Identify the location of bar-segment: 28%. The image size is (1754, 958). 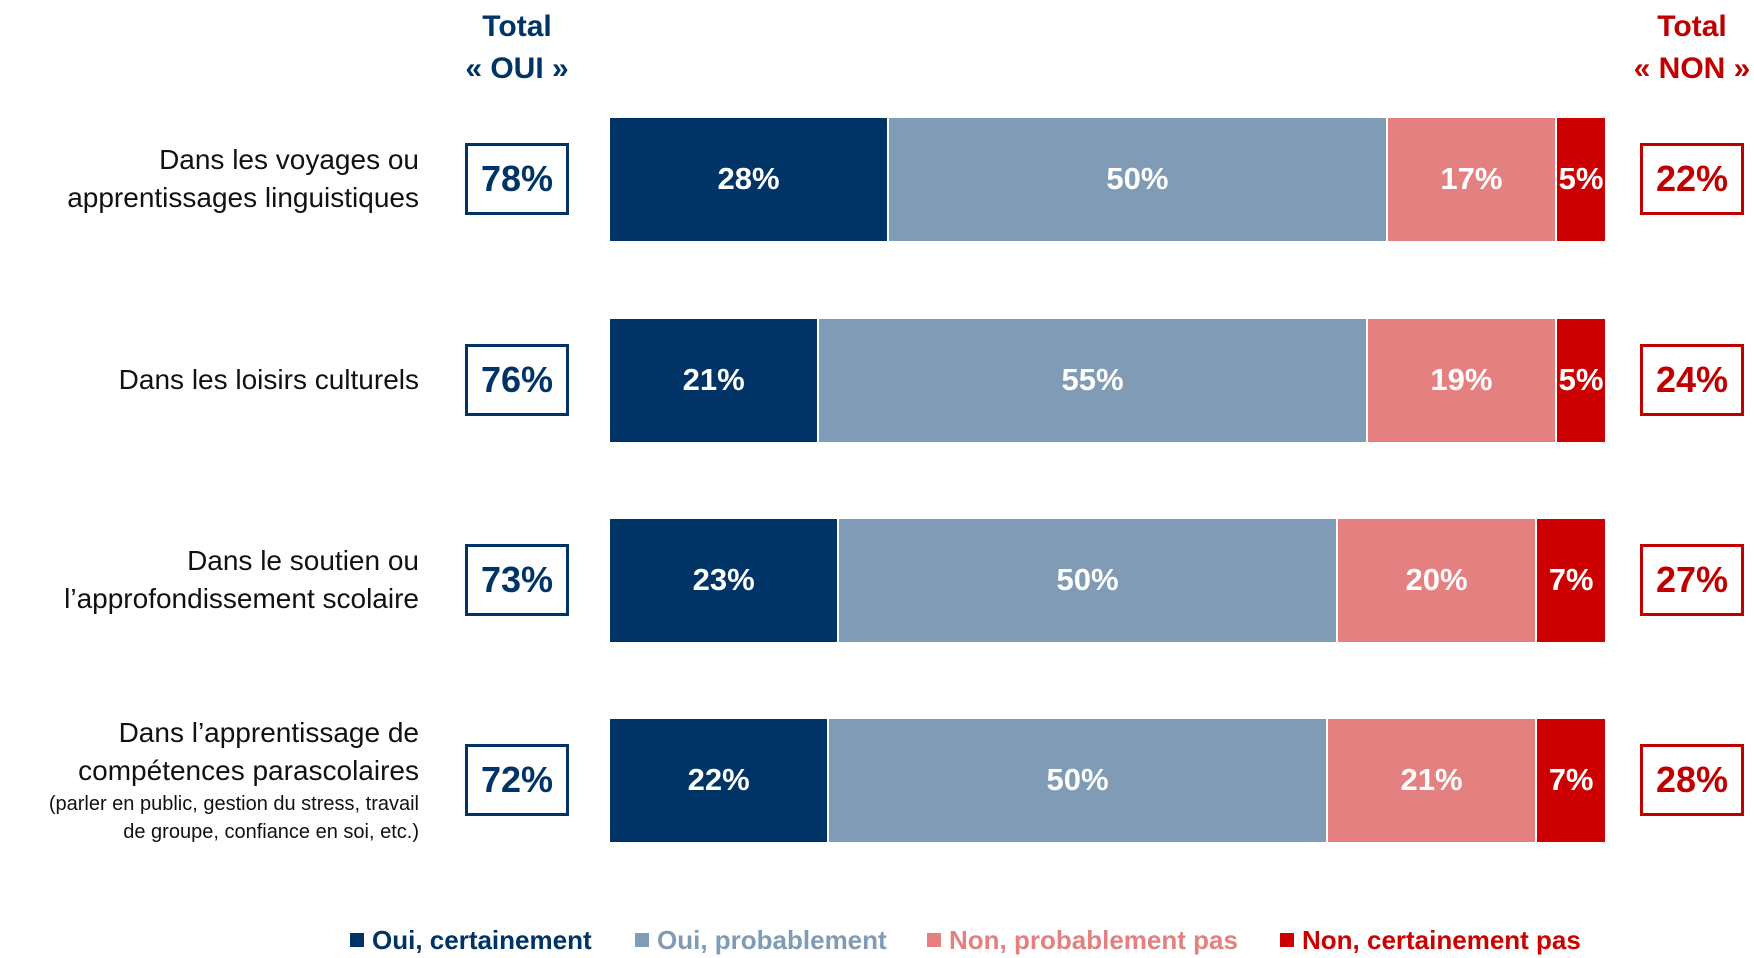
(750, 179).